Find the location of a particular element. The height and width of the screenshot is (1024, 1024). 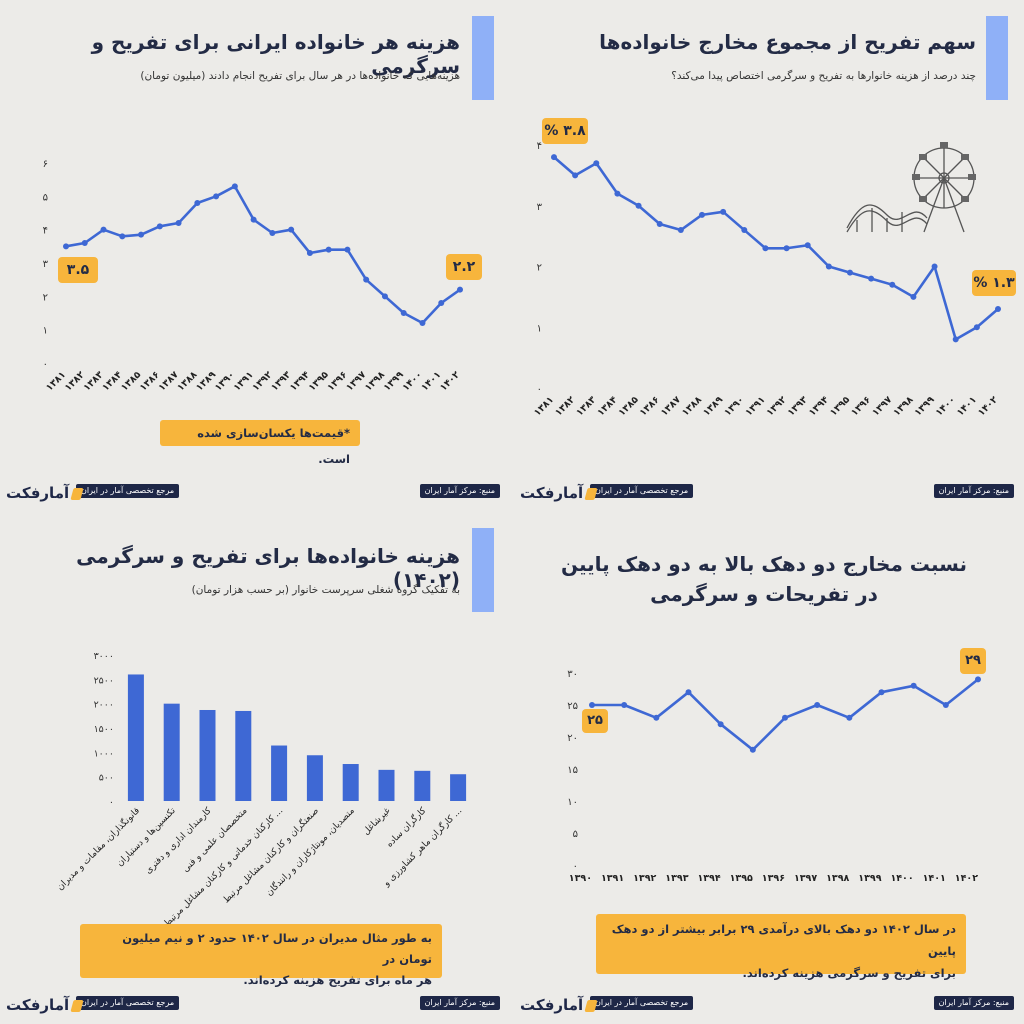

y-tick-label: ۴ is located at coordinates (45, 231).